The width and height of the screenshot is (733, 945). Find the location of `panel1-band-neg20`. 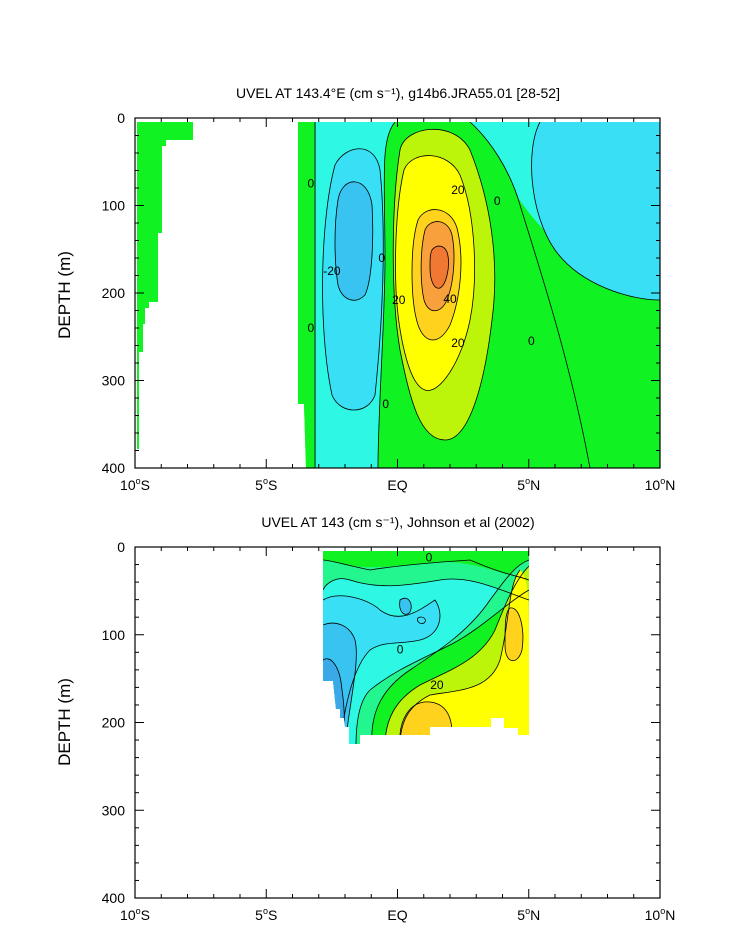

panel1-band-neg20 is located at coordinates (354, 241).